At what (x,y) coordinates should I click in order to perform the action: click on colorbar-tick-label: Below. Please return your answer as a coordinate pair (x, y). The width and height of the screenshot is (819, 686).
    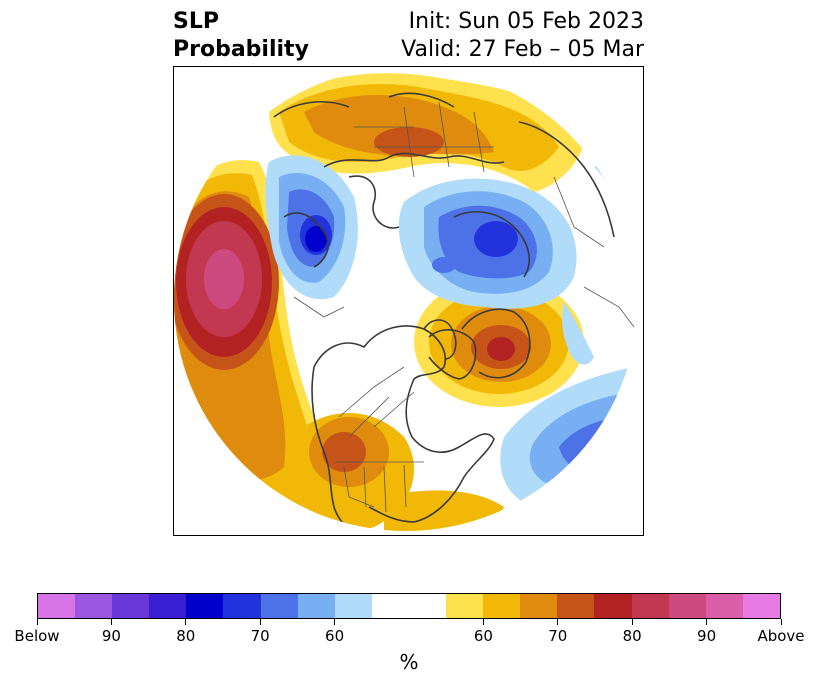
    Looking at the image, I should click on (37, 636).